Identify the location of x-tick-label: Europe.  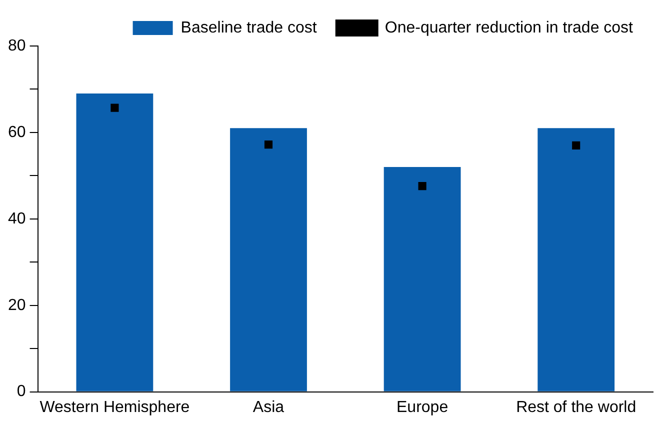
(422, 407).